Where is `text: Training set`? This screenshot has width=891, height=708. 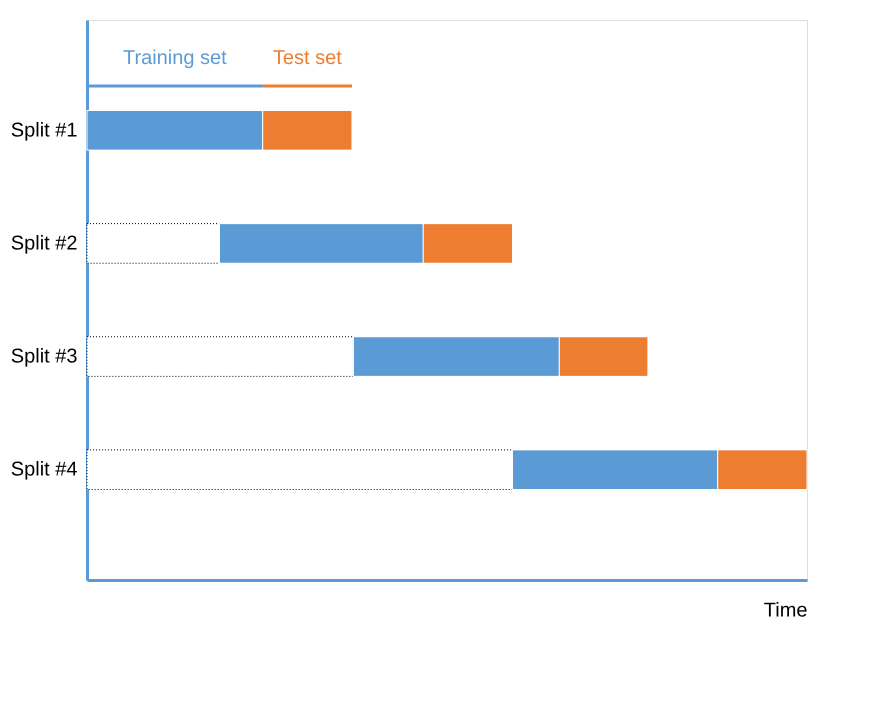 text: Training set is located at coordinates (175, 58).